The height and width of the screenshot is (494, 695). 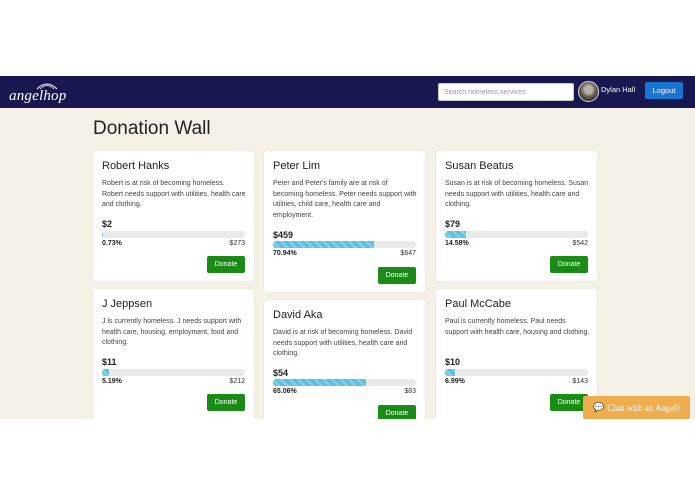 What do you see at coordinates (285, 391) in the screenshot?
I see `card-percent: 65.06%` at bounding box center [285, 391].